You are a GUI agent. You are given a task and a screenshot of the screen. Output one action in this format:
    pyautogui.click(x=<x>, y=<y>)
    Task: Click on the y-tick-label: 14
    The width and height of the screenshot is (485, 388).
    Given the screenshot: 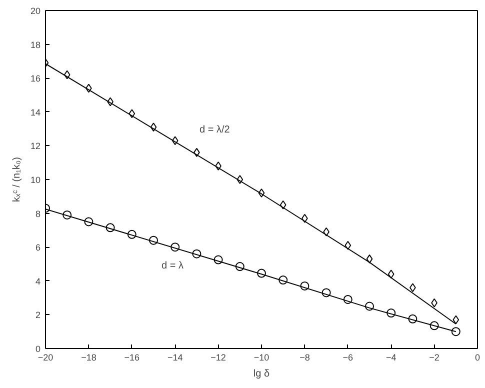 What is the action you would take?
    pyautogui.click(x=35, y=112)
    